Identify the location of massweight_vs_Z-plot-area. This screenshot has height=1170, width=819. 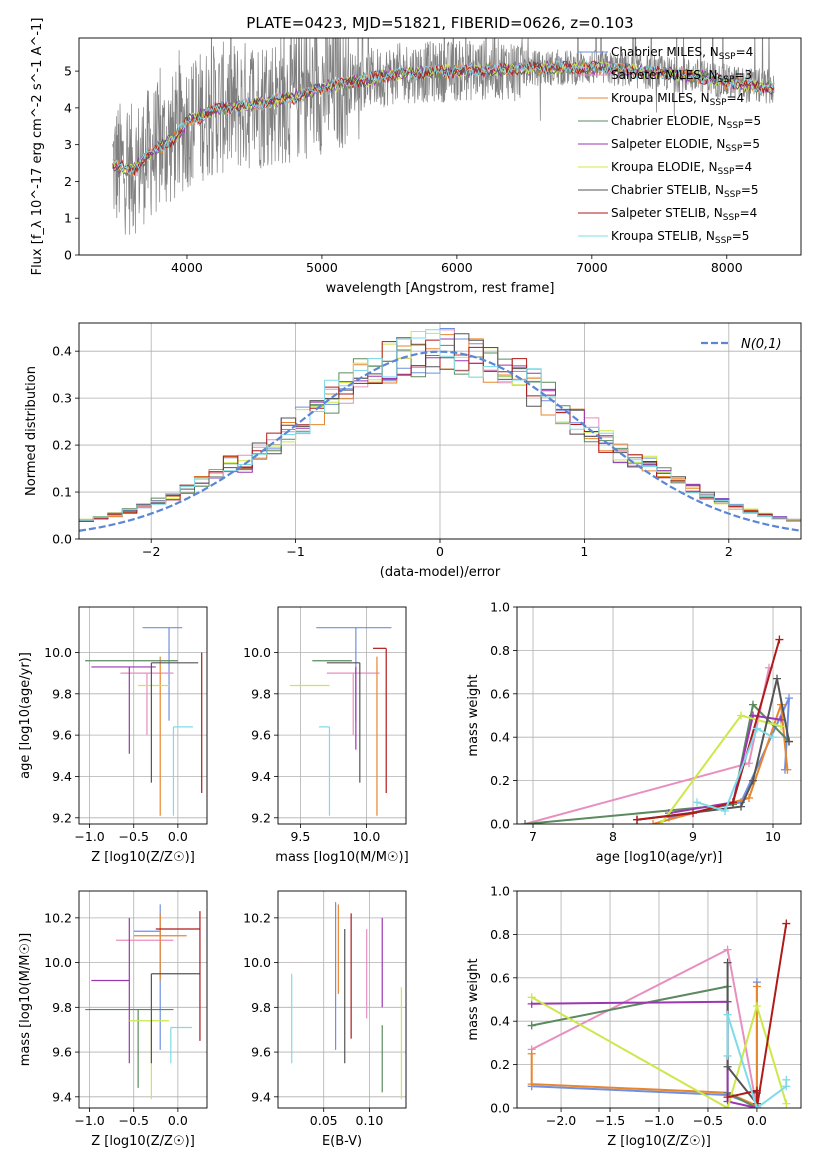
(659, 1013).